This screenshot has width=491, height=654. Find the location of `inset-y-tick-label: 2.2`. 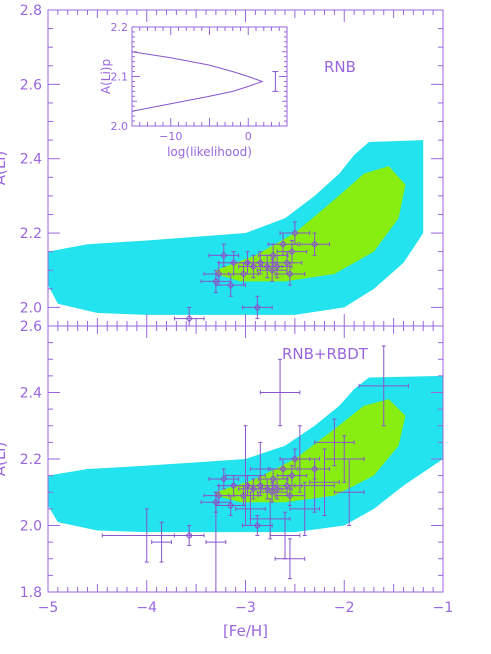

inset-y-tick-label: 2.2 is located at coordinates (120, 27).